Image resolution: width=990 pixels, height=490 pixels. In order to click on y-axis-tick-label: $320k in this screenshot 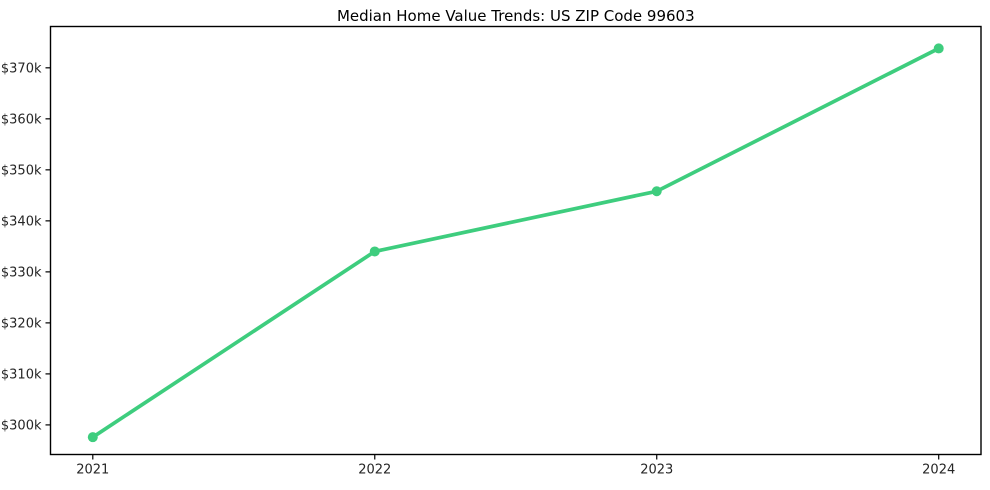, I will do `click(21, 323)`.